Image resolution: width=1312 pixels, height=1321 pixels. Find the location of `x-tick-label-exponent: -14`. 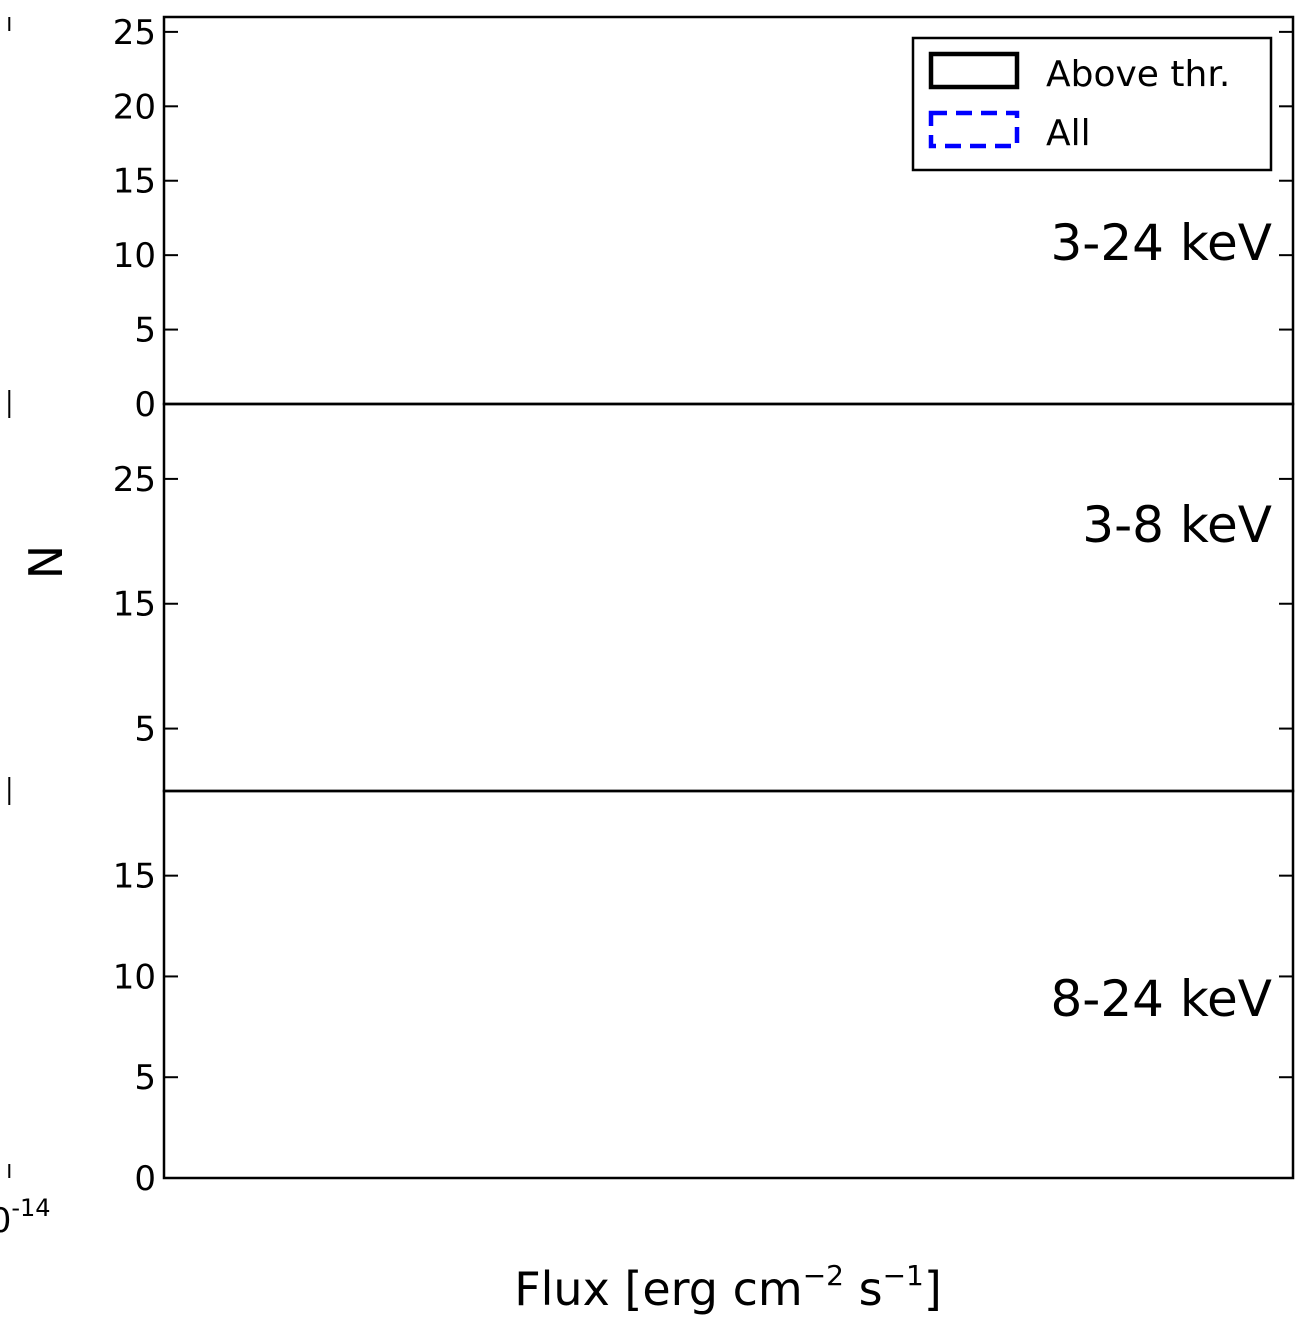

x-tick-label-exponent: -14 is located at coordinates (30, 1208).